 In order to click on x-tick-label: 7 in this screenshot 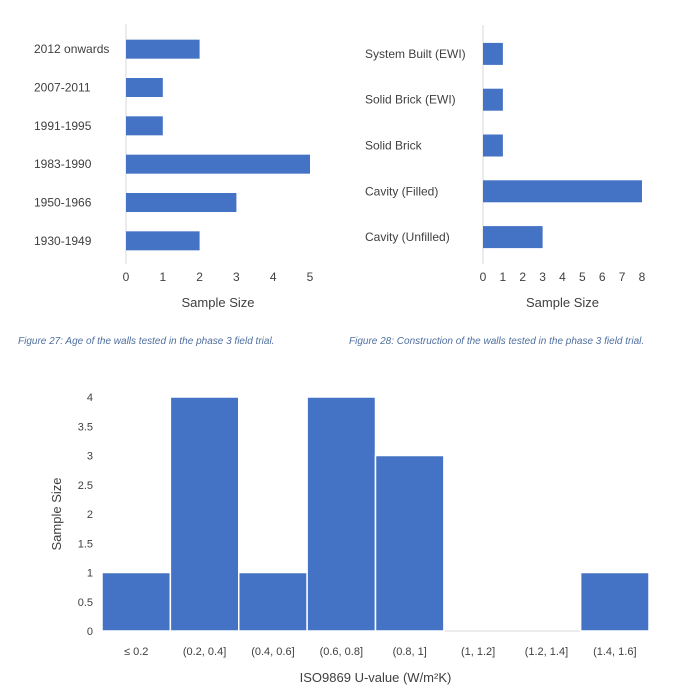, I will do `click(622, 277)`.